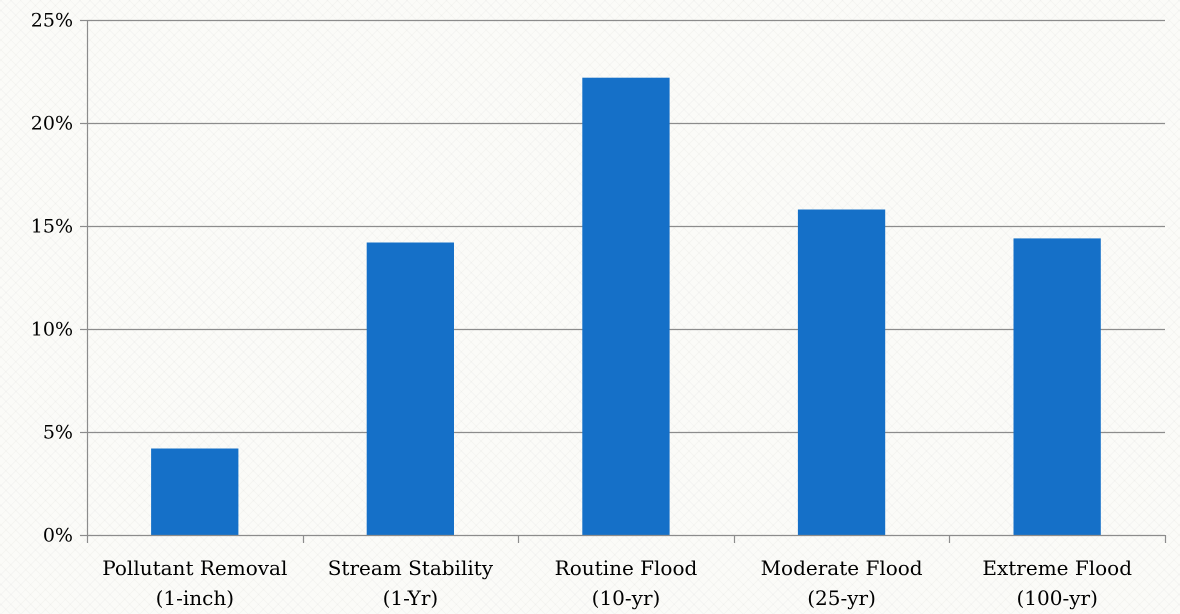  I want to click on x-category-name: Routine Flood, so click(626, 568).